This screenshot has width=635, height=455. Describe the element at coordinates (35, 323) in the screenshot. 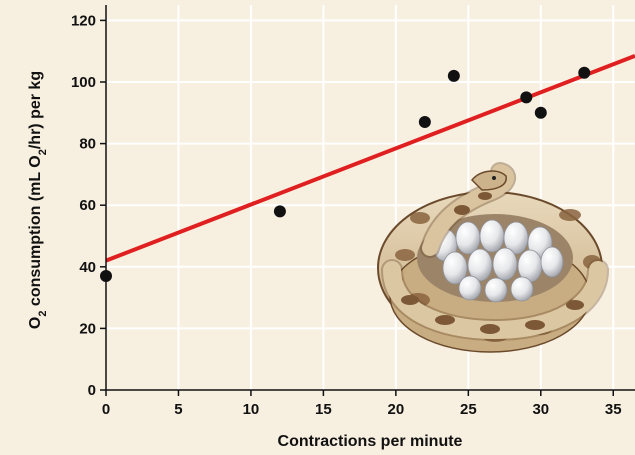

I see `y-axis-title-o: O` at that location.